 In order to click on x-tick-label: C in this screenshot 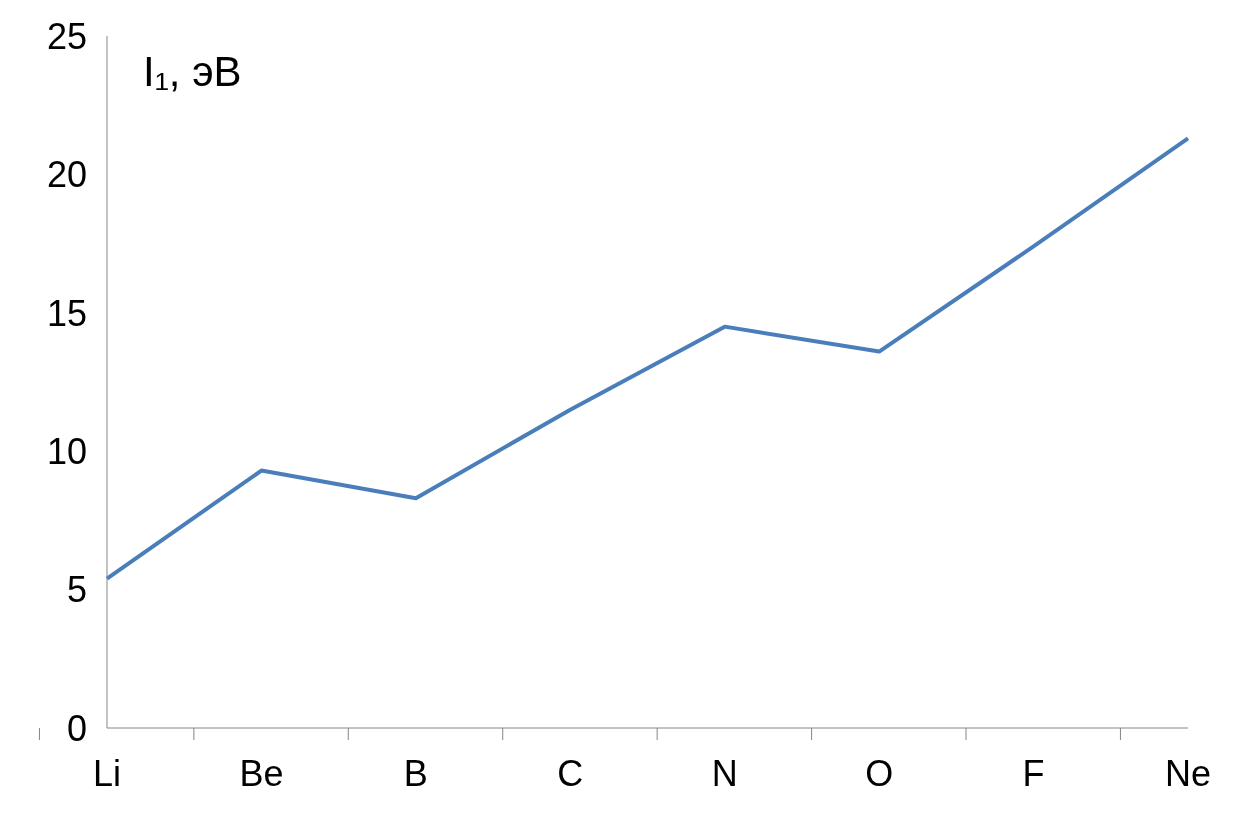, I will do `click(570, 773)`.